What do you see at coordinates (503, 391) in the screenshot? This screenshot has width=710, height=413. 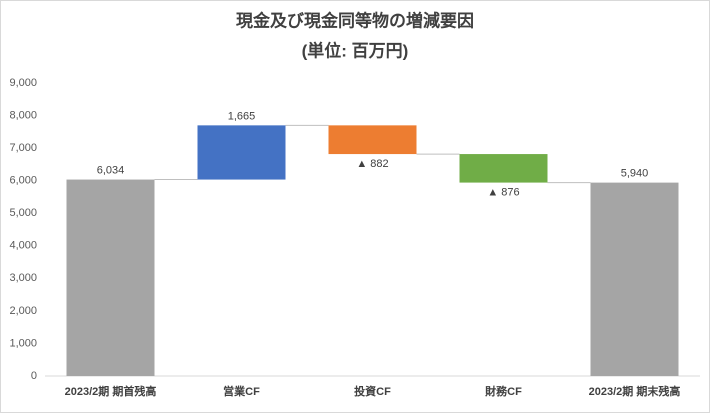 I see `x-tick-label: 財務CF` at bounding box center [503, 391].